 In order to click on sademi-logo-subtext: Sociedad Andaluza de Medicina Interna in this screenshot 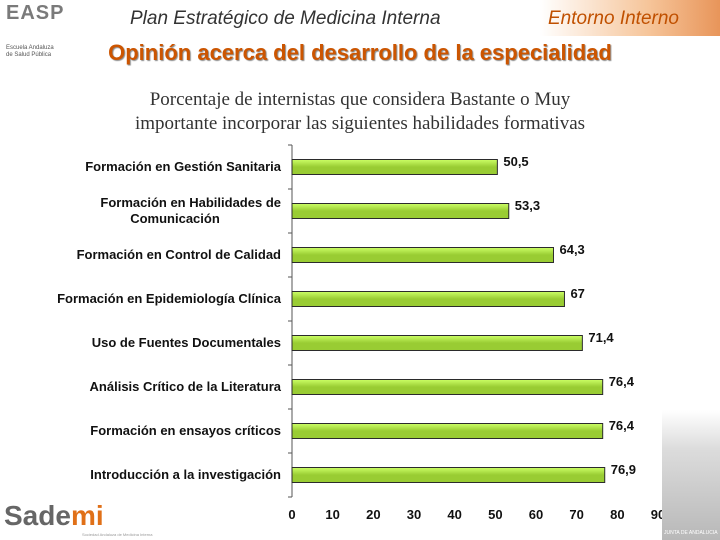, I will do `click(117, 534)`.